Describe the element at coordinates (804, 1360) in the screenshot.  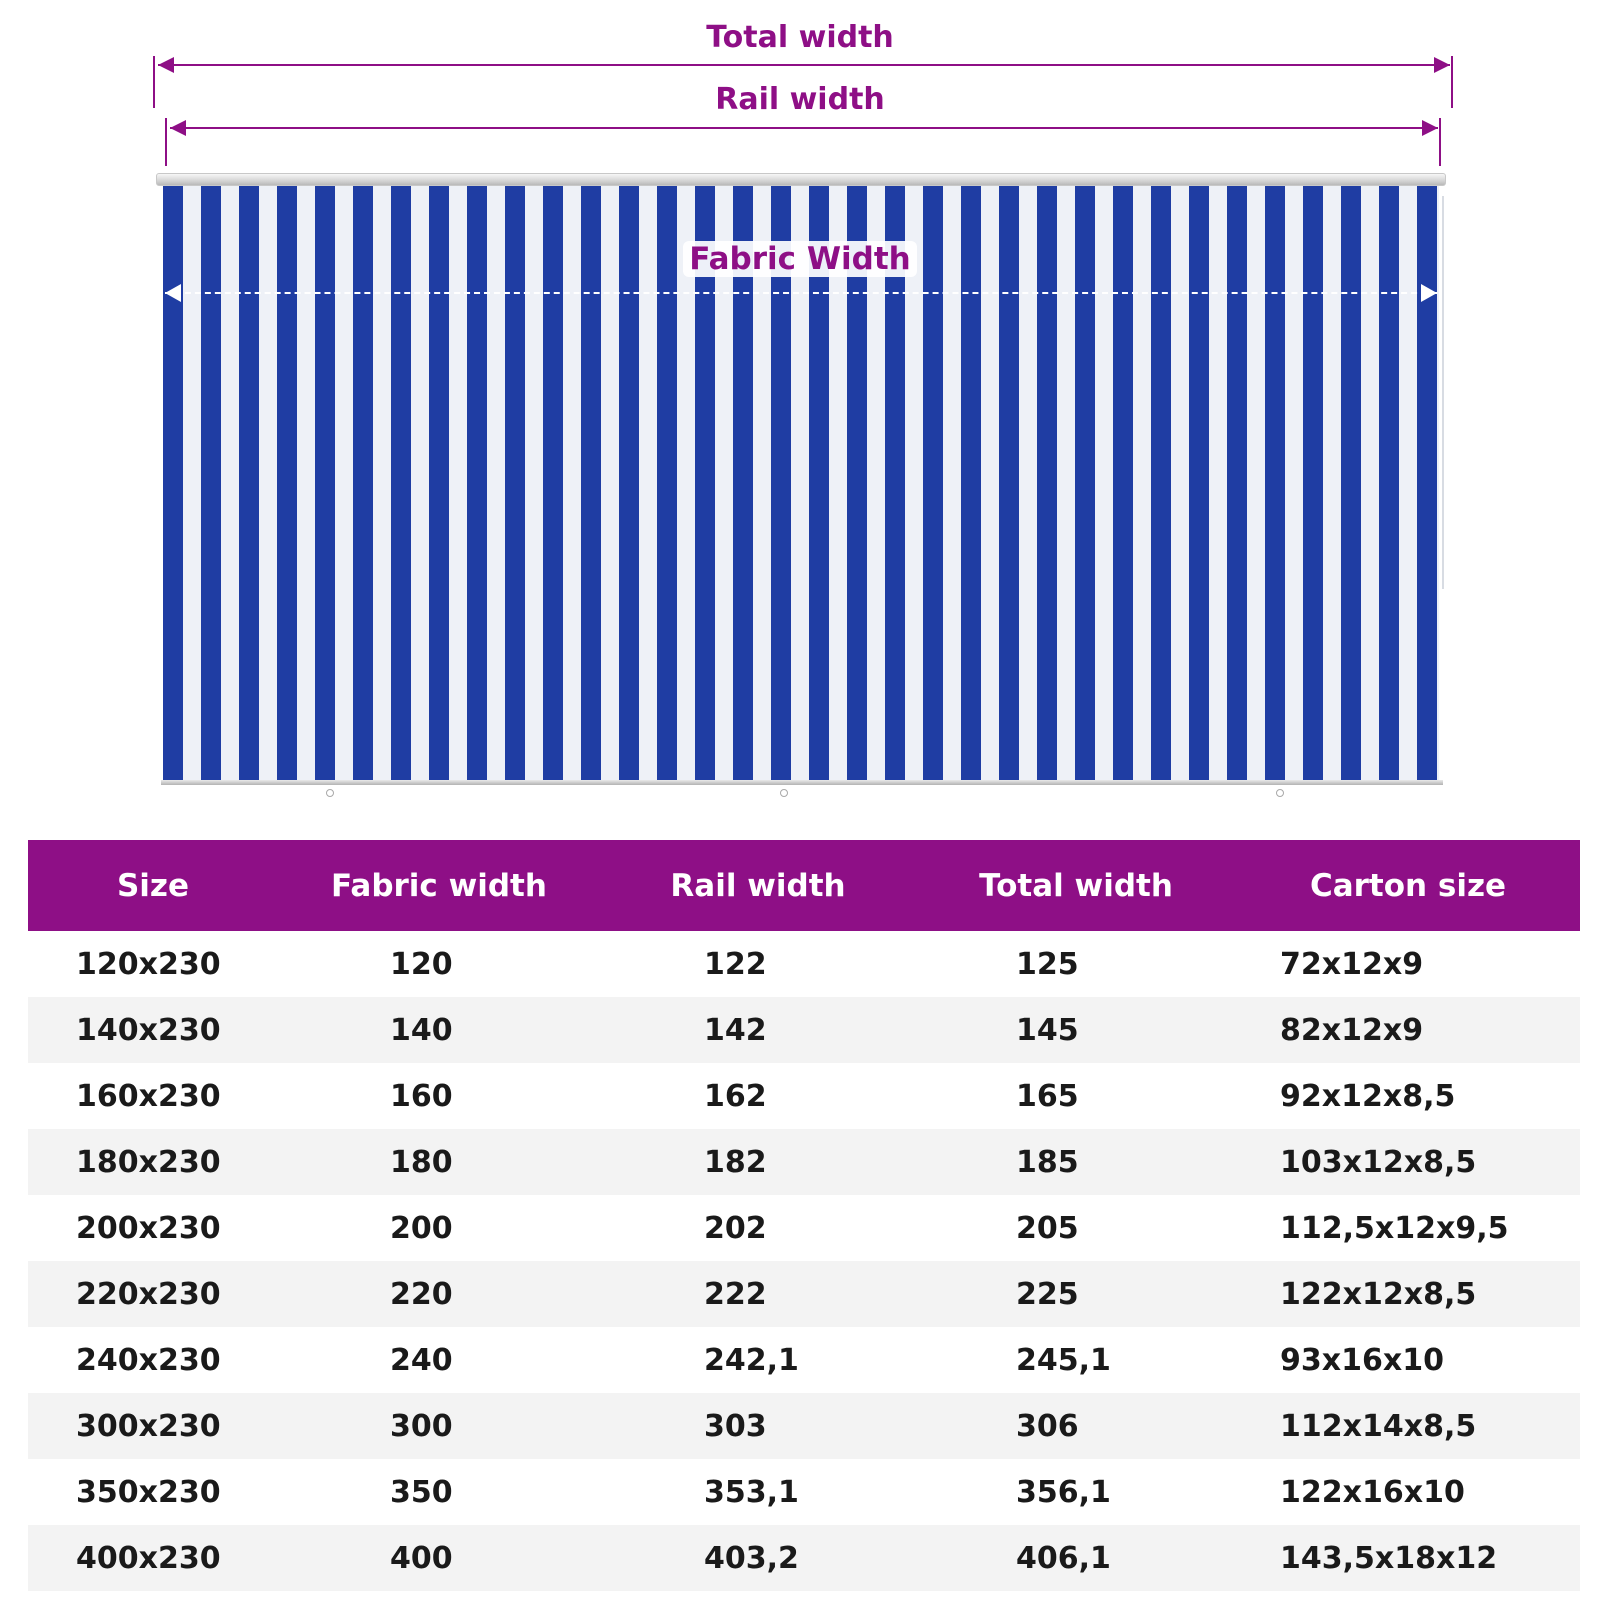
I see `table-row: 240x230 240 242,1 245,1 93x16x10` at that location.